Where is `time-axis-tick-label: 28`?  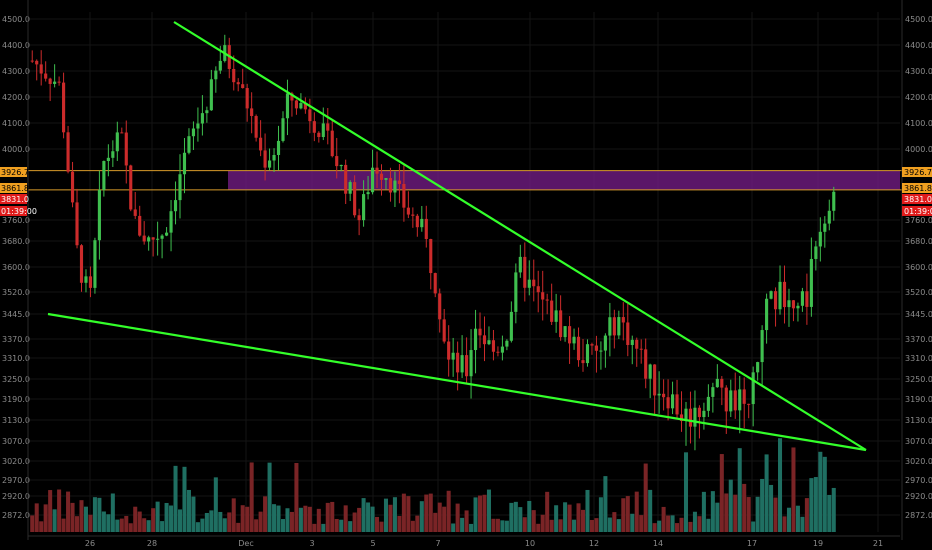
time-axis-tick-label: 28 is located at coordinates (152, 543).